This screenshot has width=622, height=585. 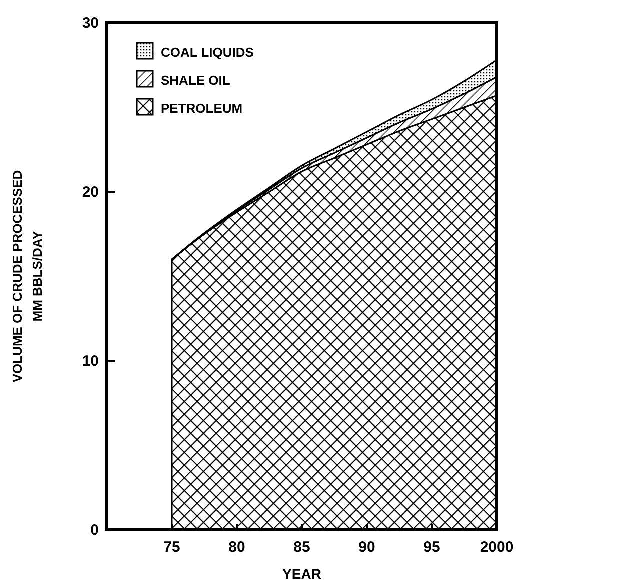 What do you see at coordinates (94, 530) in the screenshot?
I see `y-tick-label: 0` at bounding box center [94, 530].